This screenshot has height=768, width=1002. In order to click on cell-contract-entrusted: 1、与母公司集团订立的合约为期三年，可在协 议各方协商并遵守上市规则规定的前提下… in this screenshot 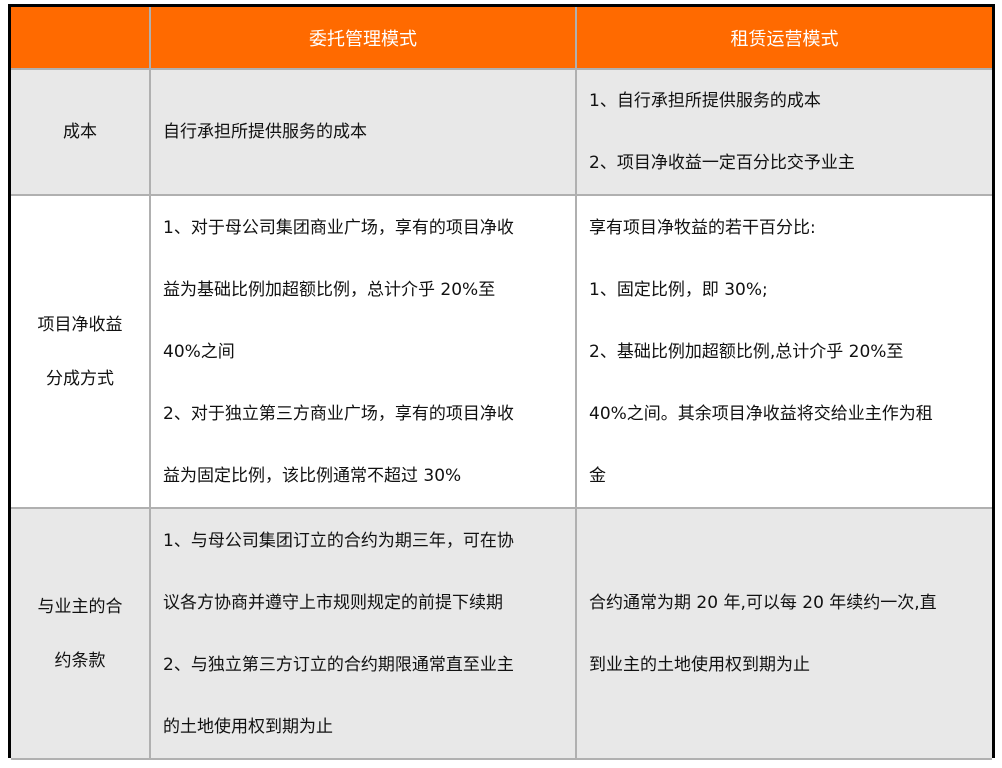, I will do `click(364, 634)`.